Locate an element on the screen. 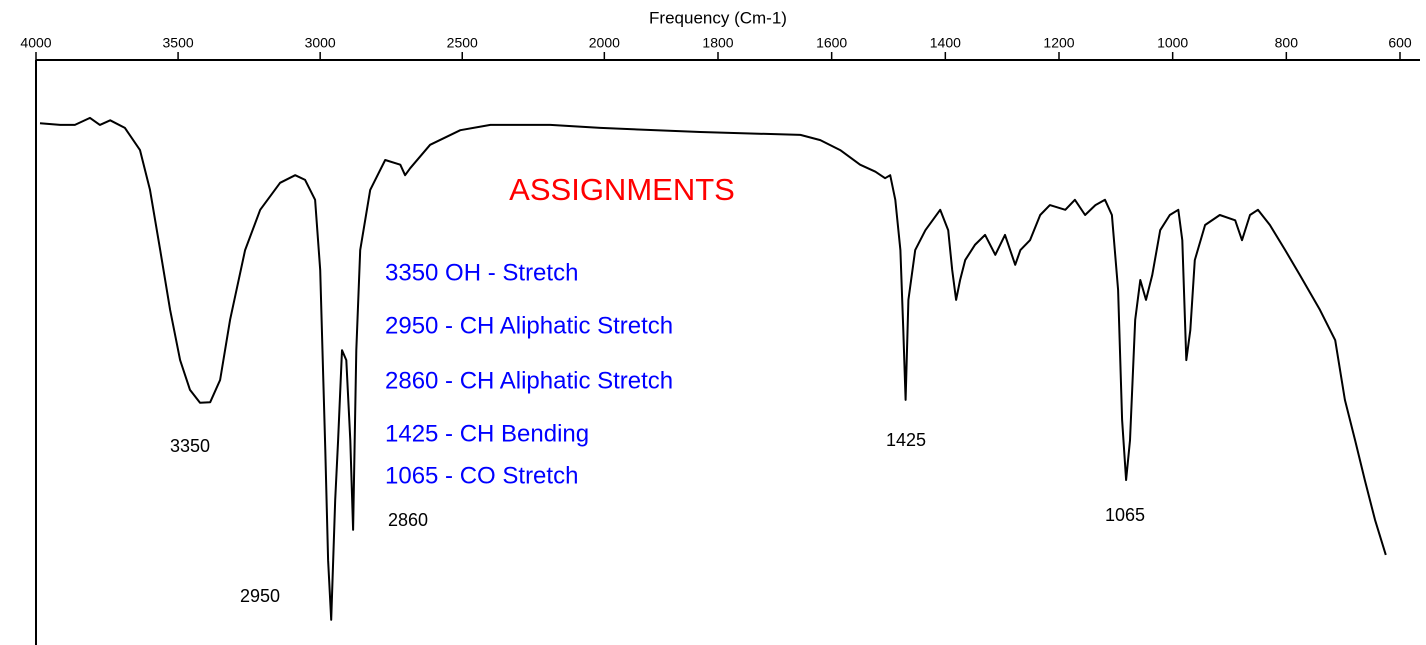 The width and height of the screenshot is (1426, 645). assignment: 1065 - CO Stretch is located at coordinates (481, 475).